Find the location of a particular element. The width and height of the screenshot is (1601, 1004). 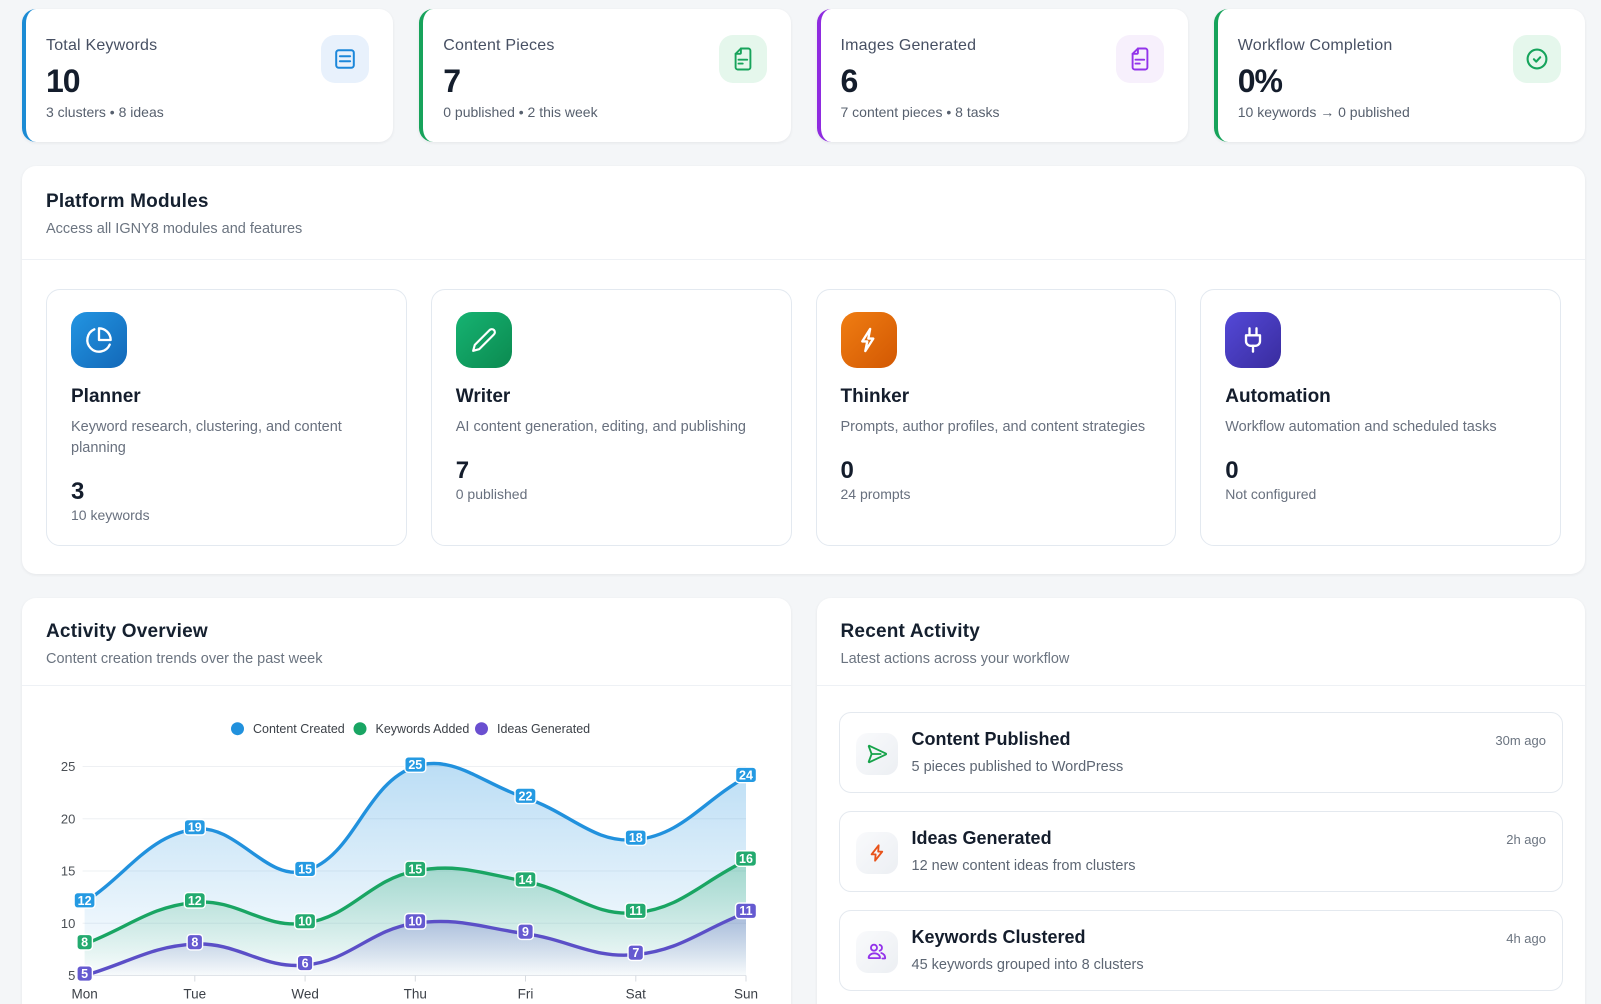

svg-text: Thu is located at coordinates (415, 994).